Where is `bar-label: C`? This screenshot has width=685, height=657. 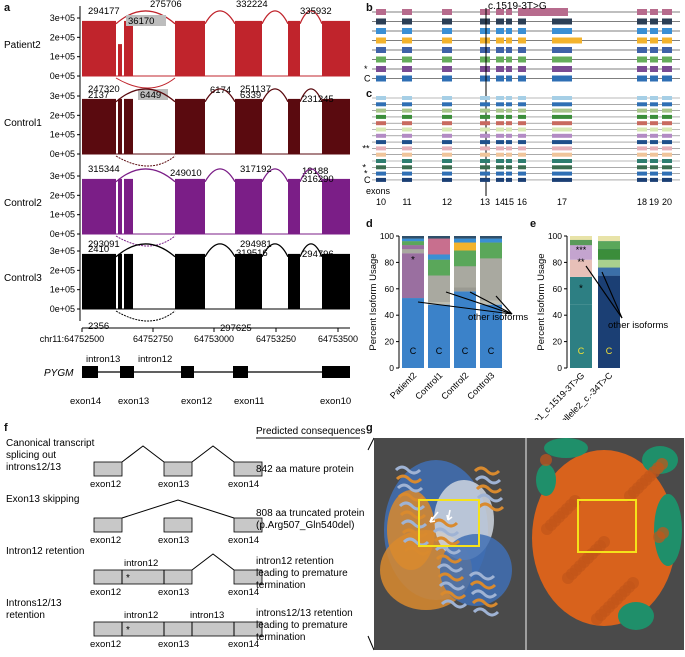
bar-label: C is located at coordinates (465, 351).